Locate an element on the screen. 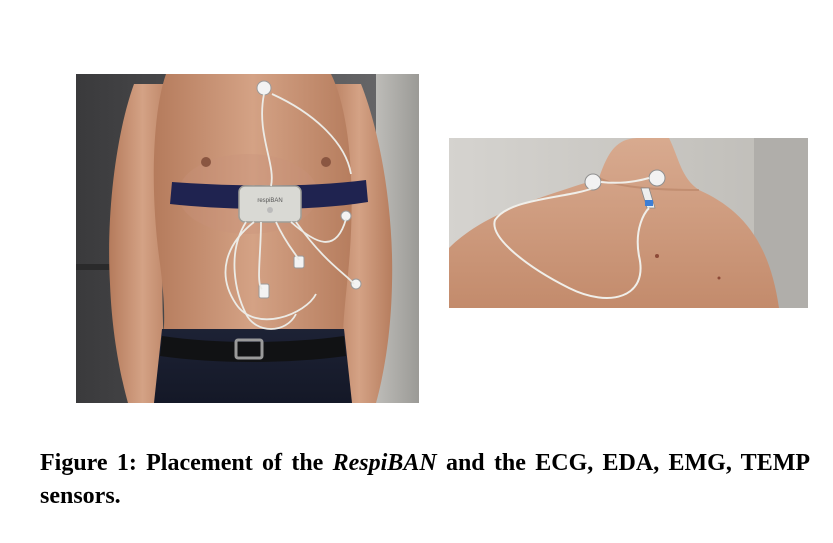  upper-back-photo is located at coordinates (628, 223).